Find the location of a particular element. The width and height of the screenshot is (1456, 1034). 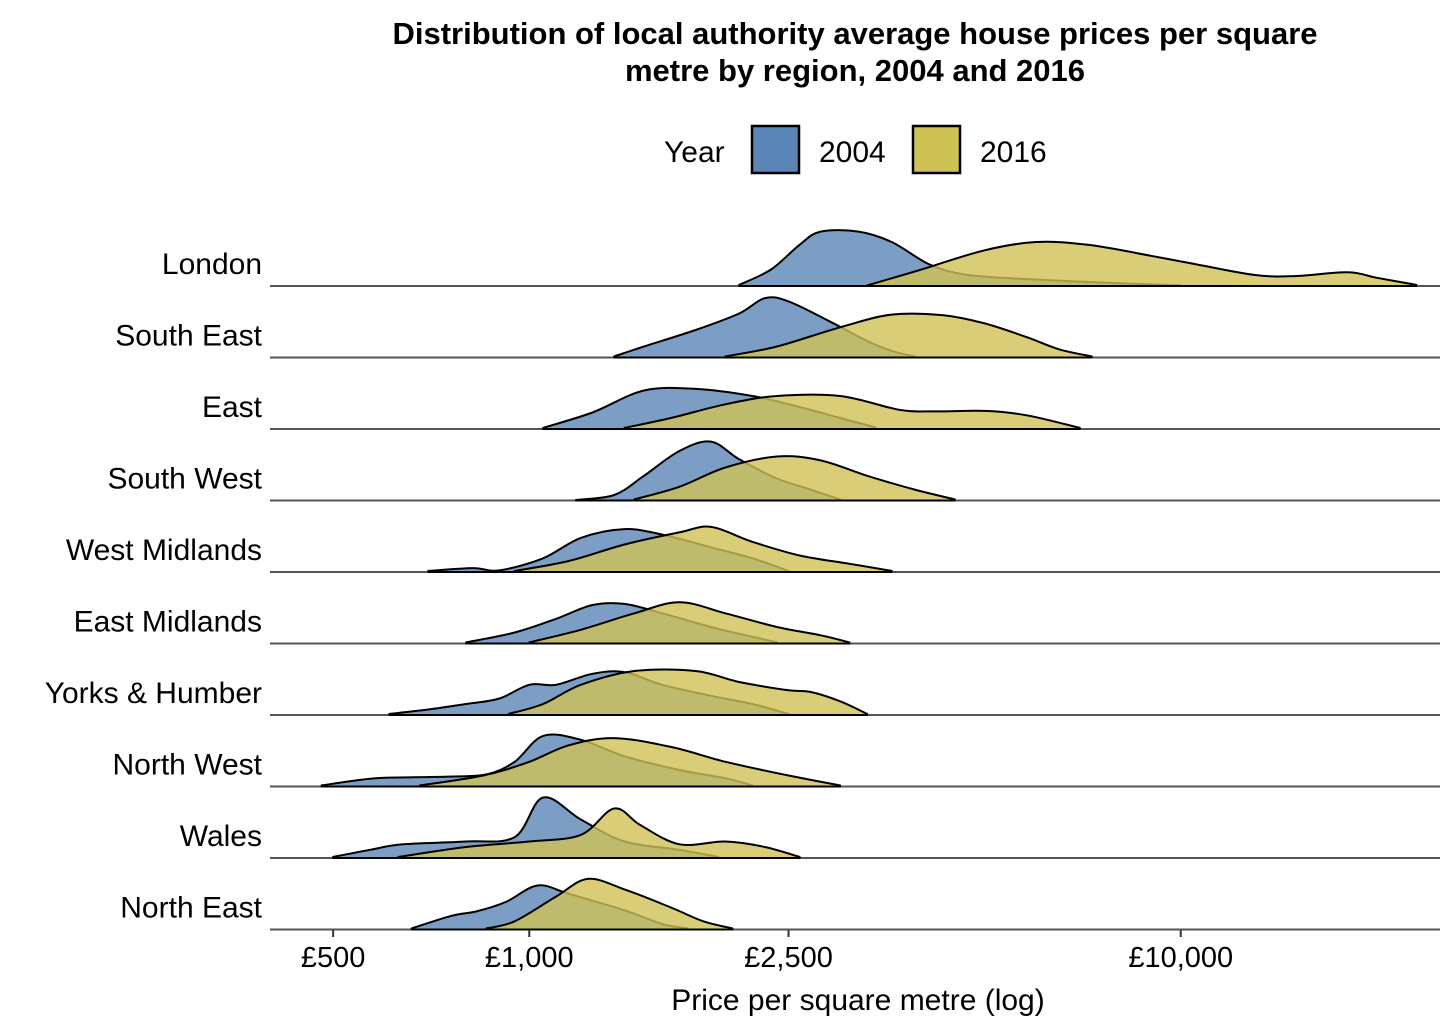

density-2016-london is located at coordinates (1142, 263).